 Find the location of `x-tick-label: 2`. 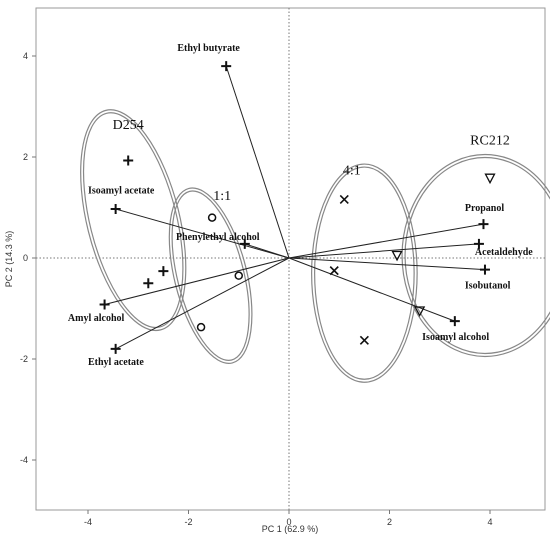

x-tick-label: 2 is located at coordinates (389, 522).